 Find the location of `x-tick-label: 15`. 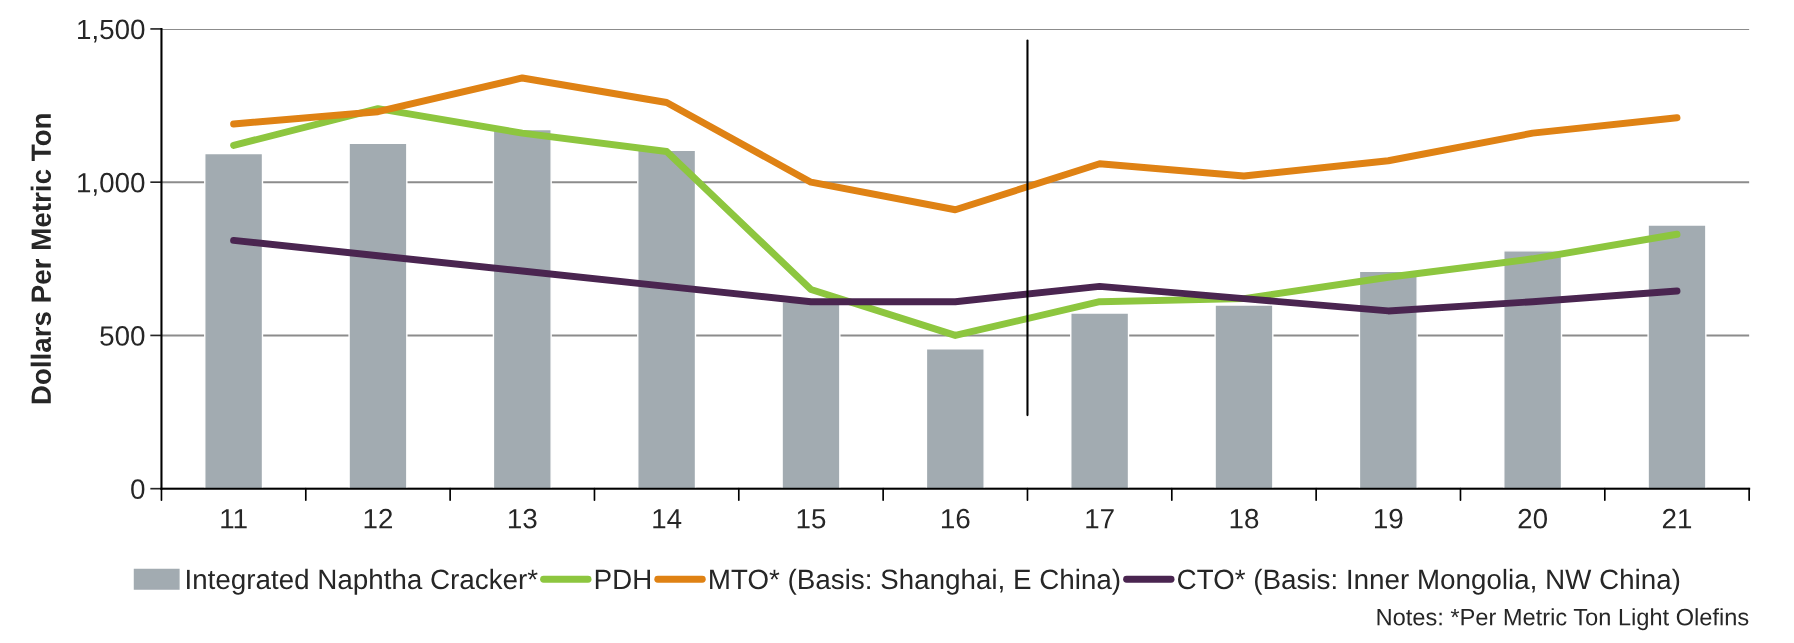

x-tick-label: 15 is located at coordinates (811, 519).